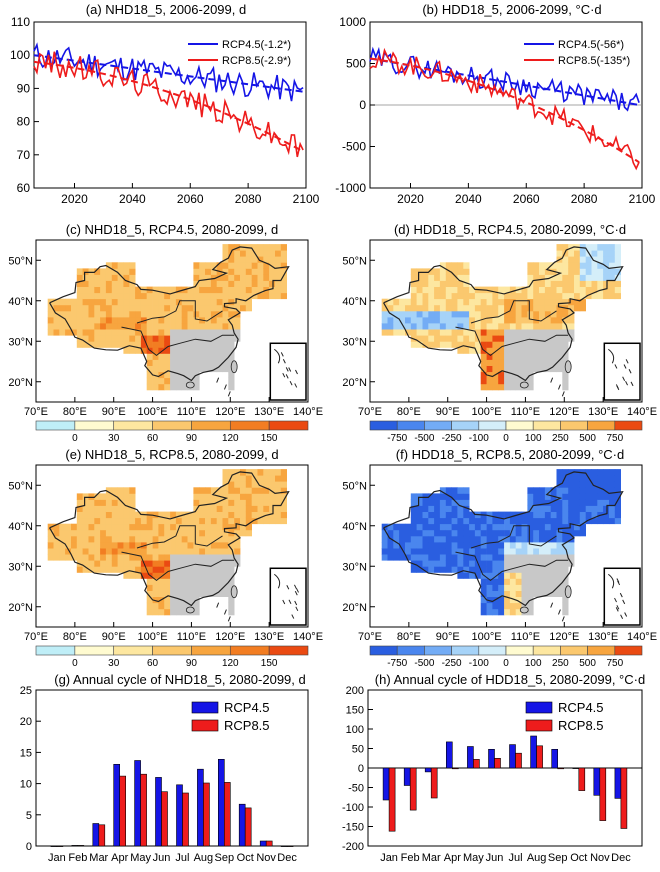 This screenshot has height=872, width=660. Describe the element at coordinates (191, 637) in the screenshot. I see `lon-tick-label: 110°E` at that location.